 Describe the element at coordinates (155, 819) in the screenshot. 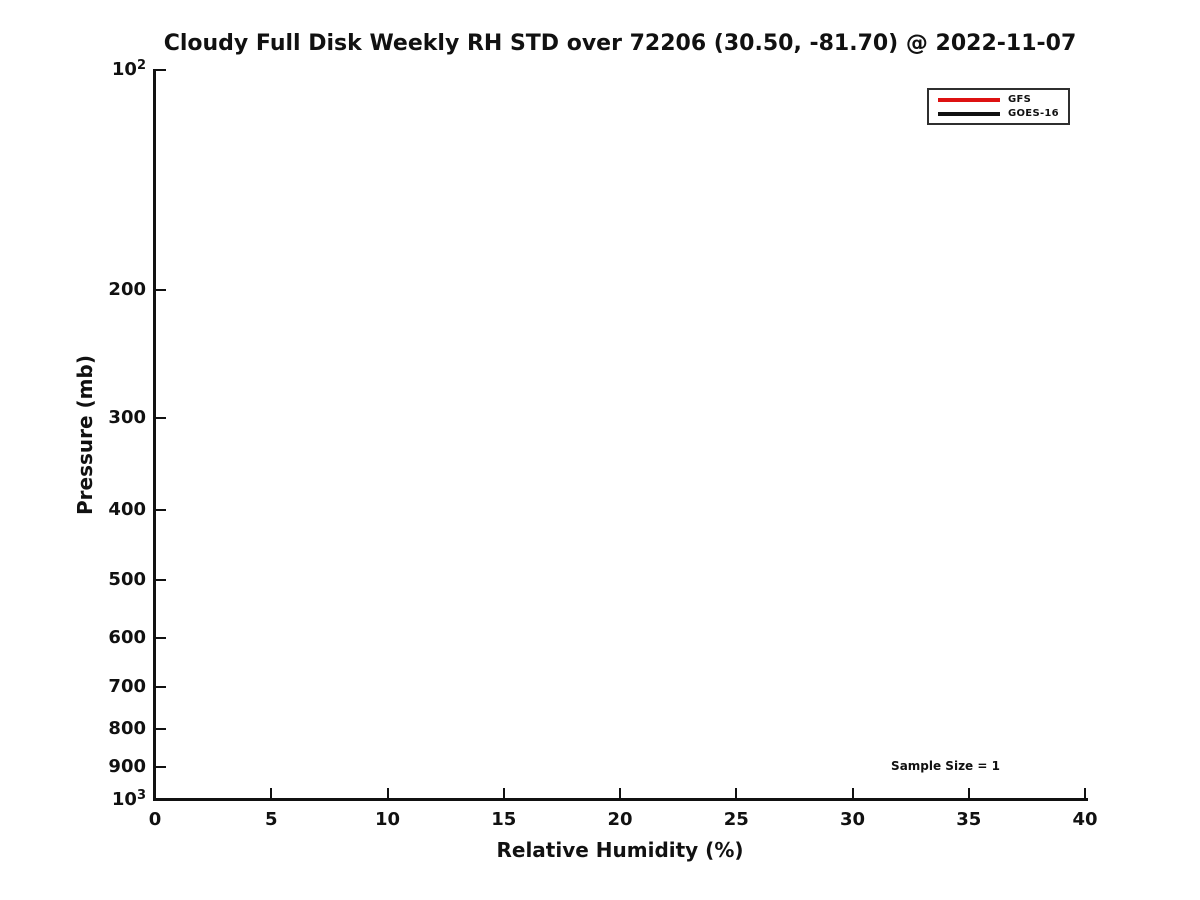

I see `x-tick-label: 0` at that location.